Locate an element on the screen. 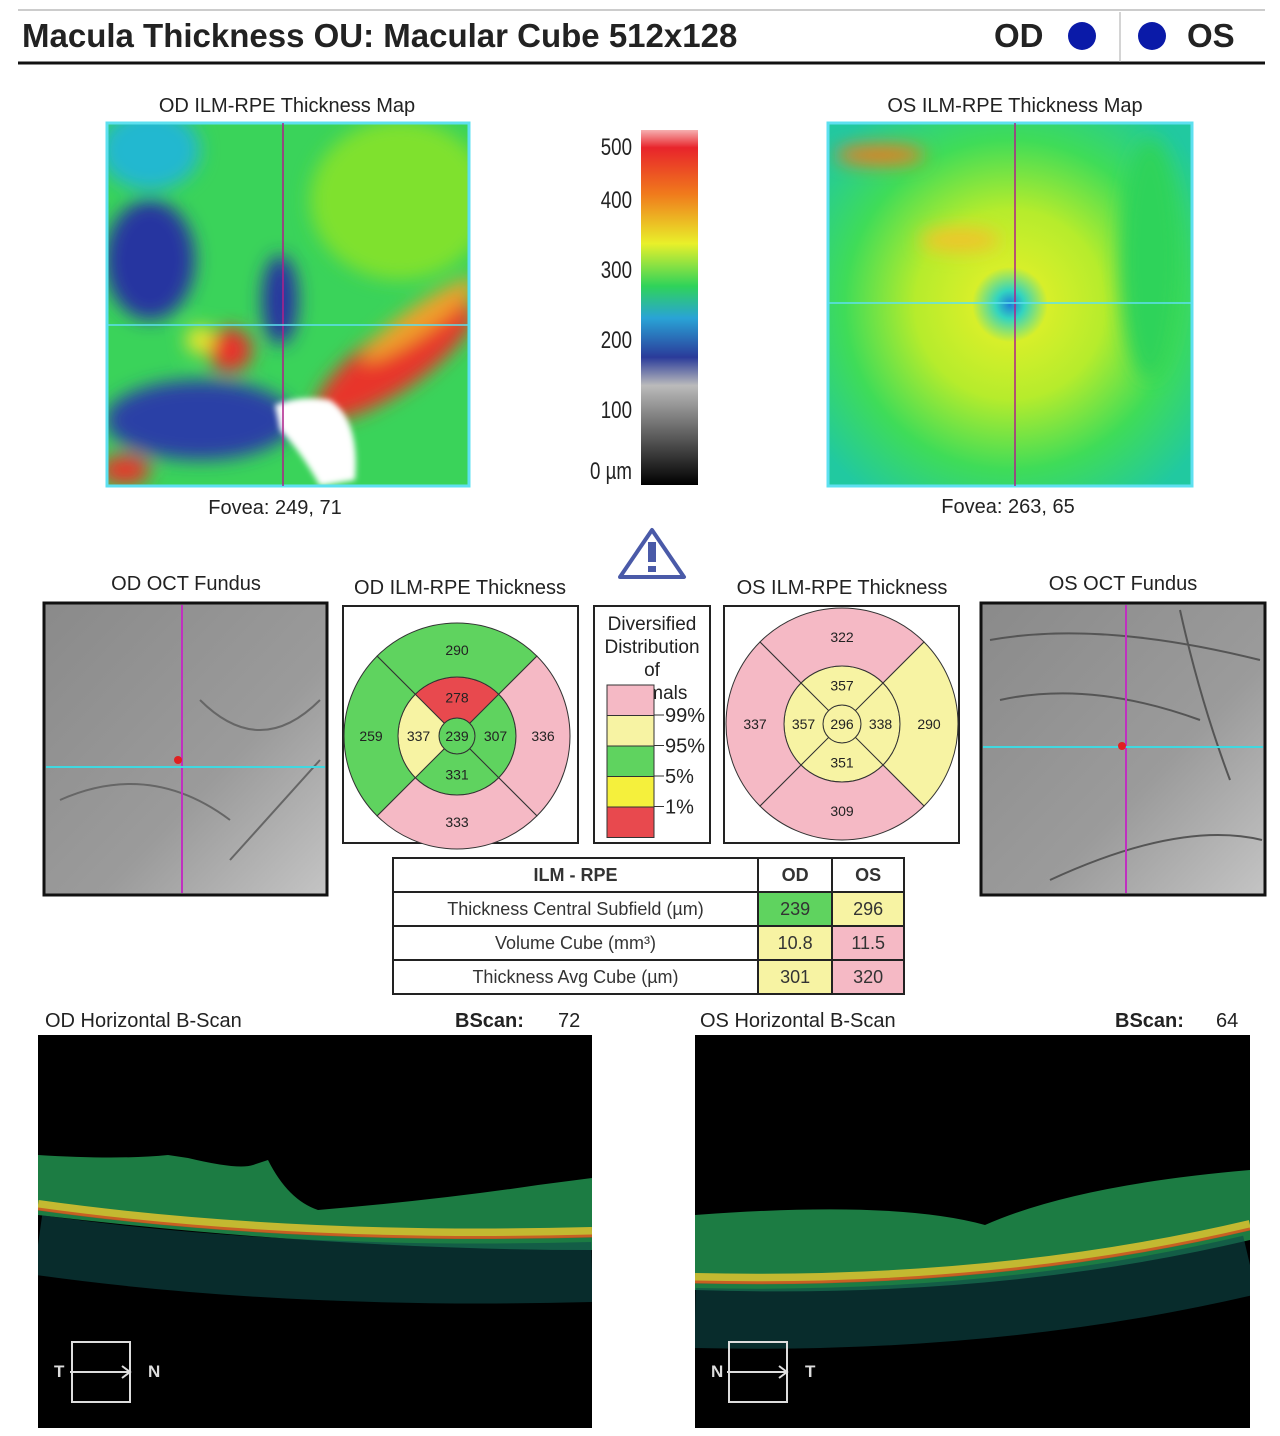 Image resolution: width=1280 pixels, height=1436 pixels. table-row: Thickness Central Subfield (µm) 239 296 is located at coordinates (648, 909).